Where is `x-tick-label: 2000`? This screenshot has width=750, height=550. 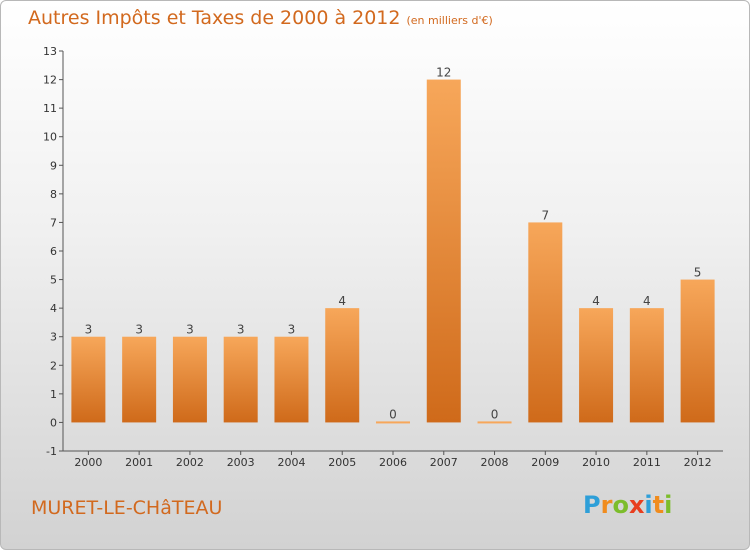
x-tick-label: 2000 is located at coordinates (88, 462).